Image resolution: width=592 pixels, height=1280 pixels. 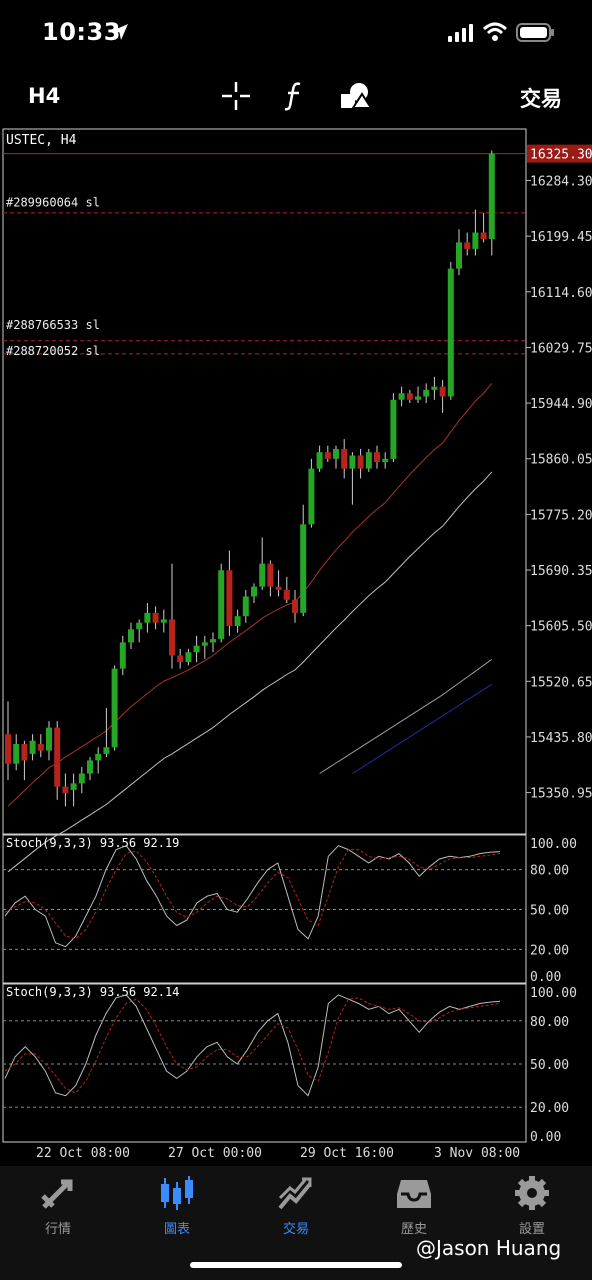 I want to click on price-tick-label: 15860.05, so click(x=561, y=460).